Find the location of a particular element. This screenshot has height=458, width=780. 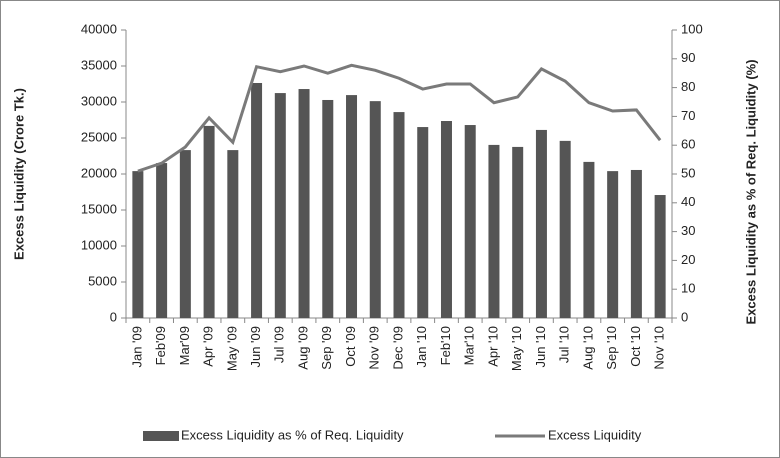

y2-tick-label: 30 is located at coordinates (688, 230).